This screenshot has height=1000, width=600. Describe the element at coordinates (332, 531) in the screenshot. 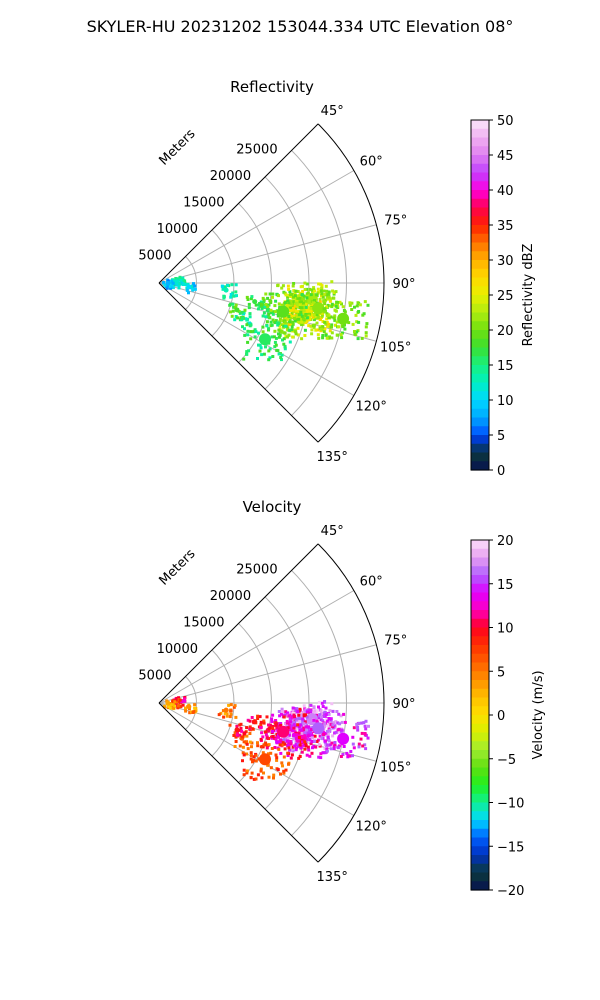

I see `angle-tick-label: 45°` at that location.